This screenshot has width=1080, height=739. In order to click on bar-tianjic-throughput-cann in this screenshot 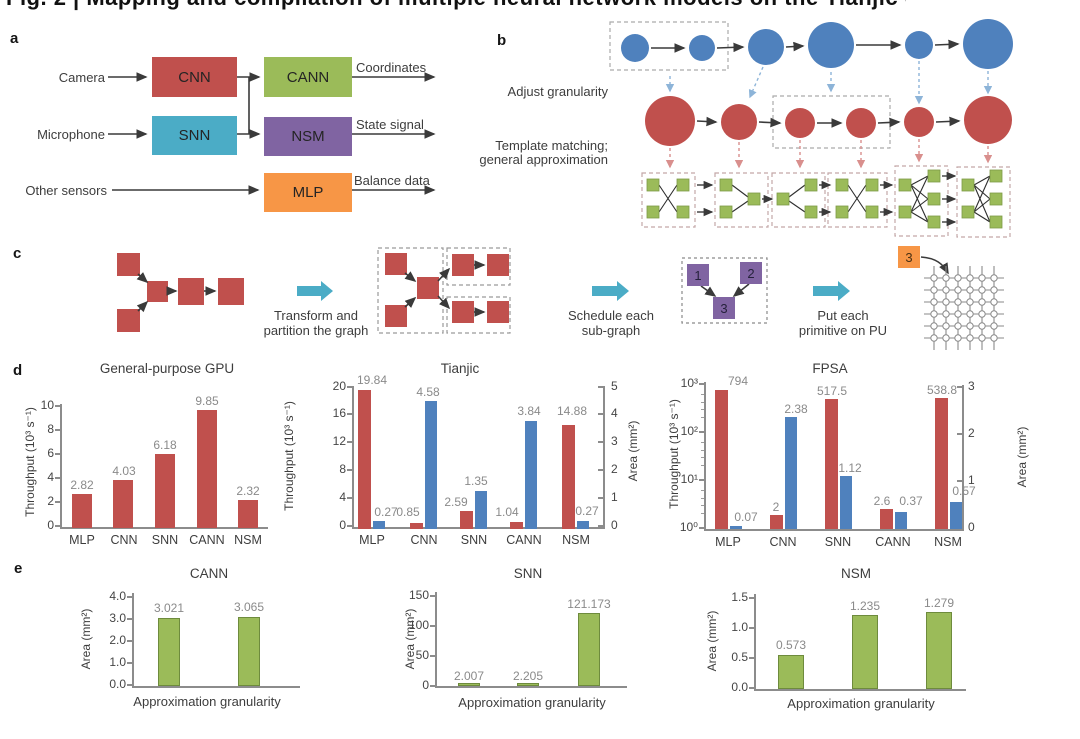, I will do `click(516, 525)`.